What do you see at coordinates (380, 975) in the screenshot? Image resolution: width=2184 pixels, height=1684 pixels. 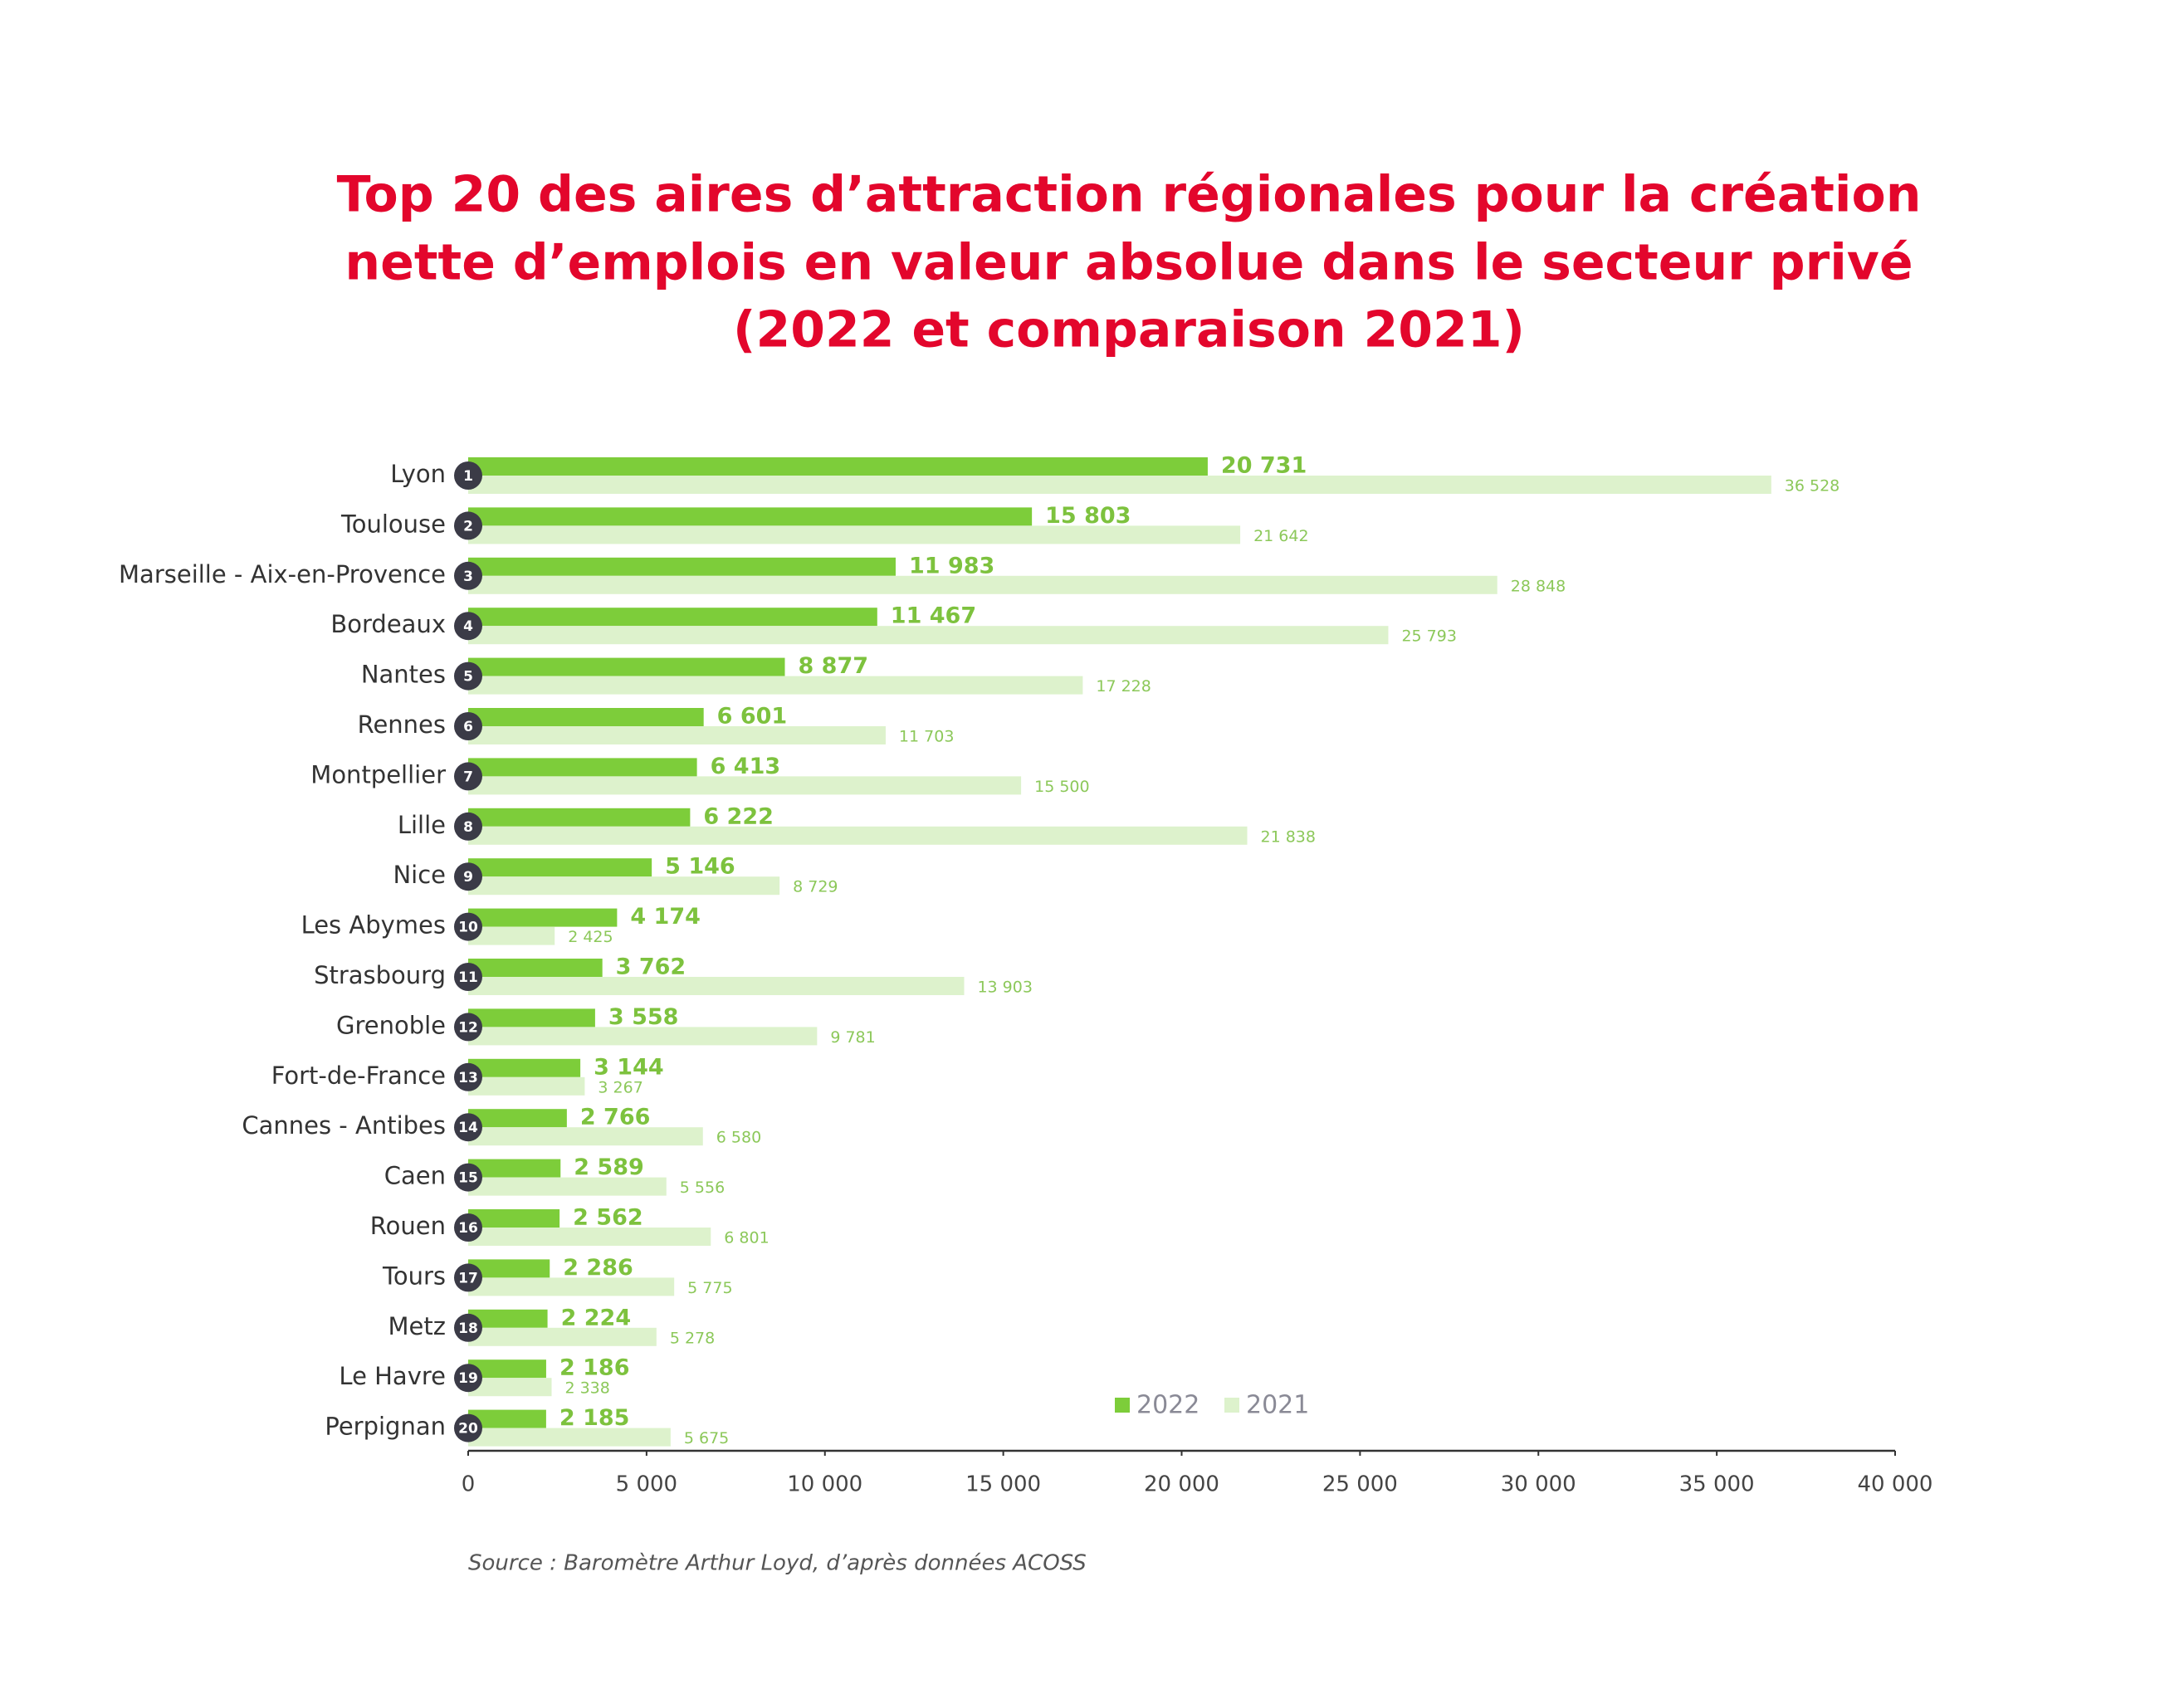 I see `category-label: Strasbourg` at bounding box center [380, 975].